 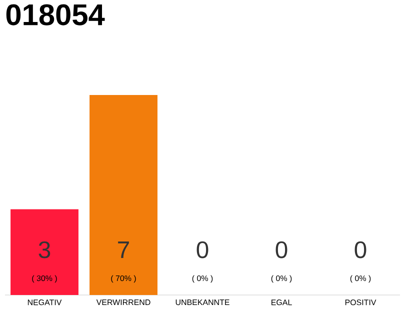 What do you see at coordinates (55, 15) in the screenshot?
I see `chart-title: 018054` at bounding box center [55, 15].